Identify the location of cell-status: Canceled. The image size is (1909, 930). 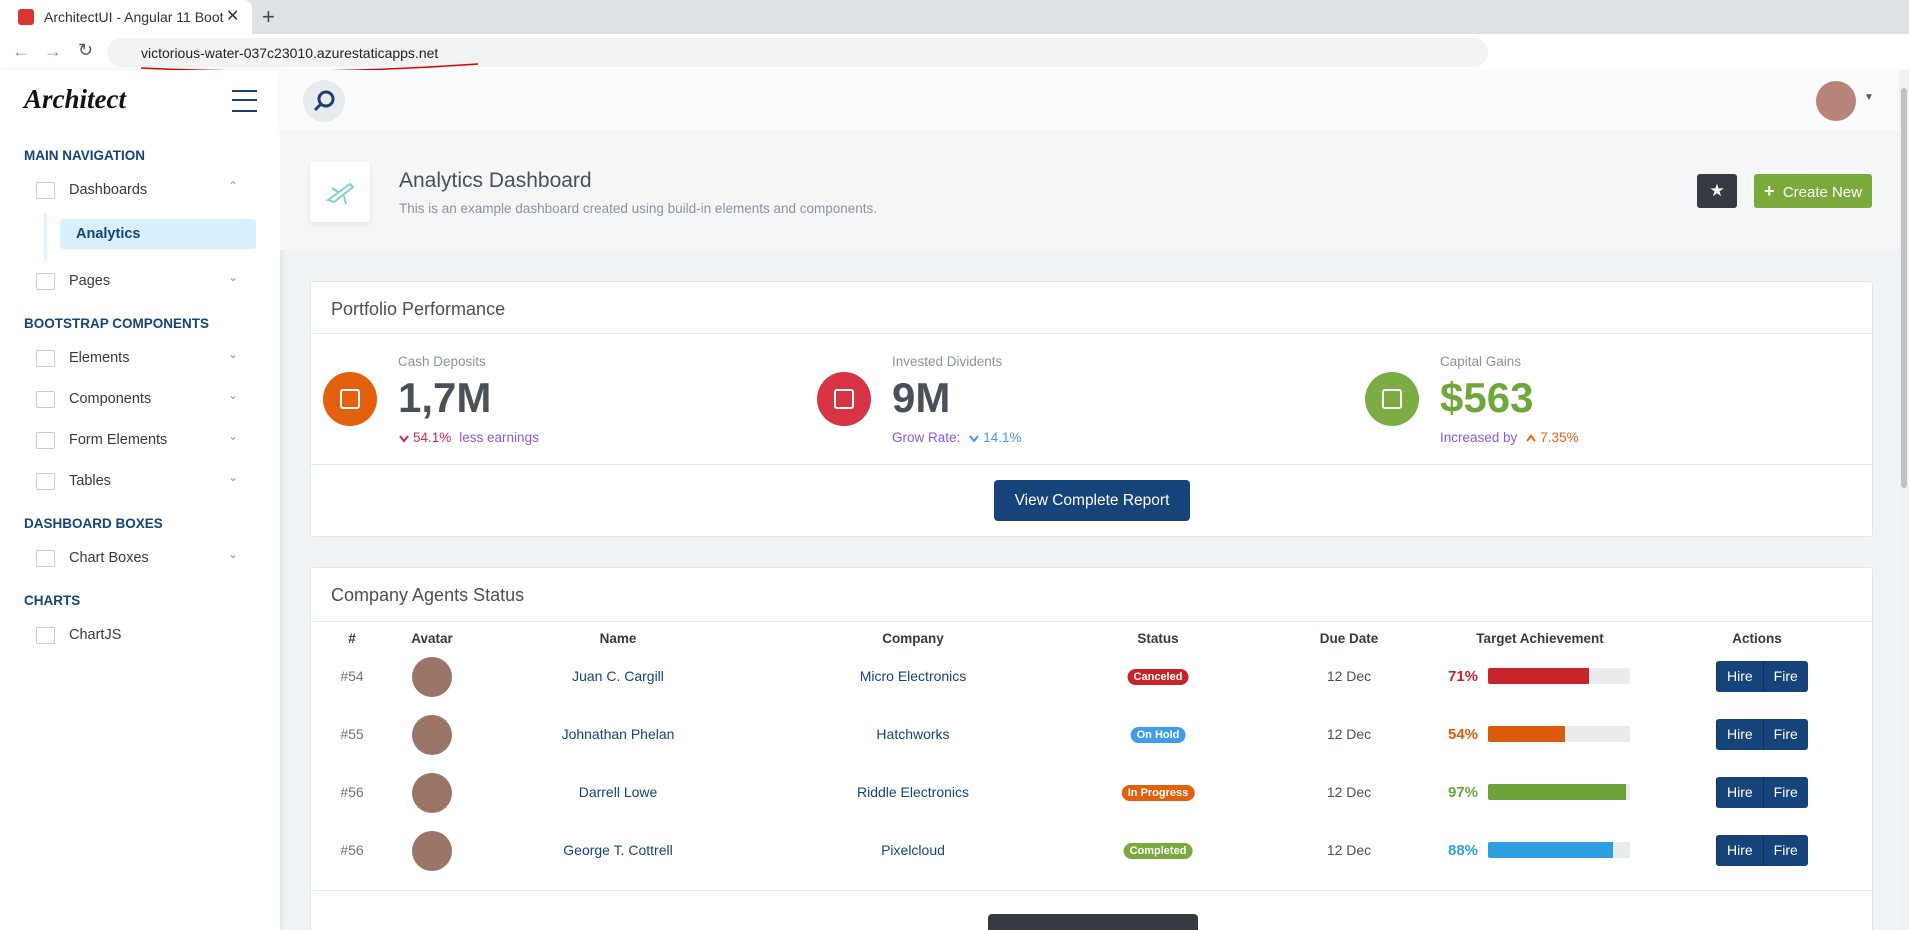
(1158, 677).